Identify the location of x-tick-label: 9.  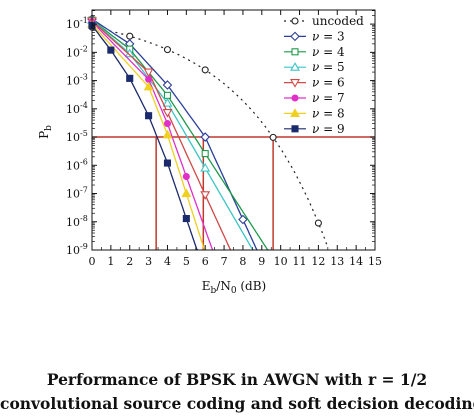
(261, 261).